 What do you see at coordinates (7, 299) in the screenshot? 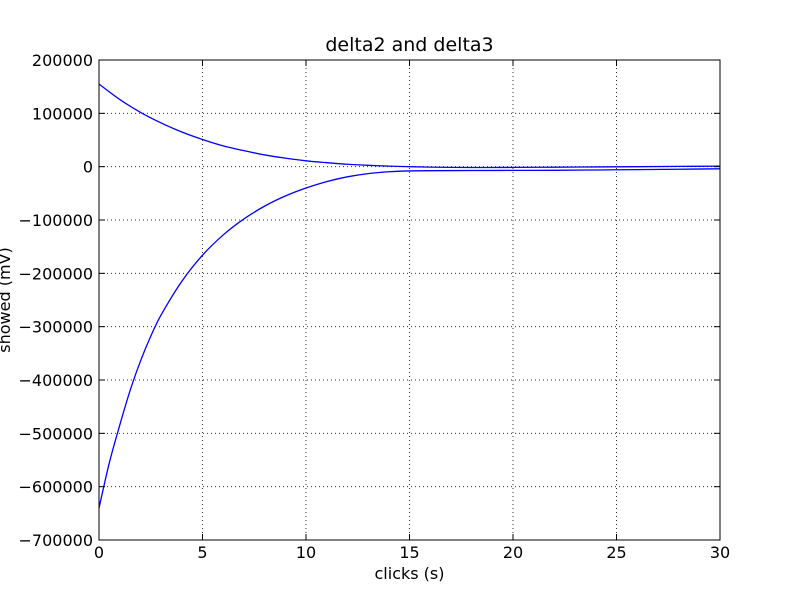
I see `y-axis-label: showed (mV)` at bounding box center [7, 299].